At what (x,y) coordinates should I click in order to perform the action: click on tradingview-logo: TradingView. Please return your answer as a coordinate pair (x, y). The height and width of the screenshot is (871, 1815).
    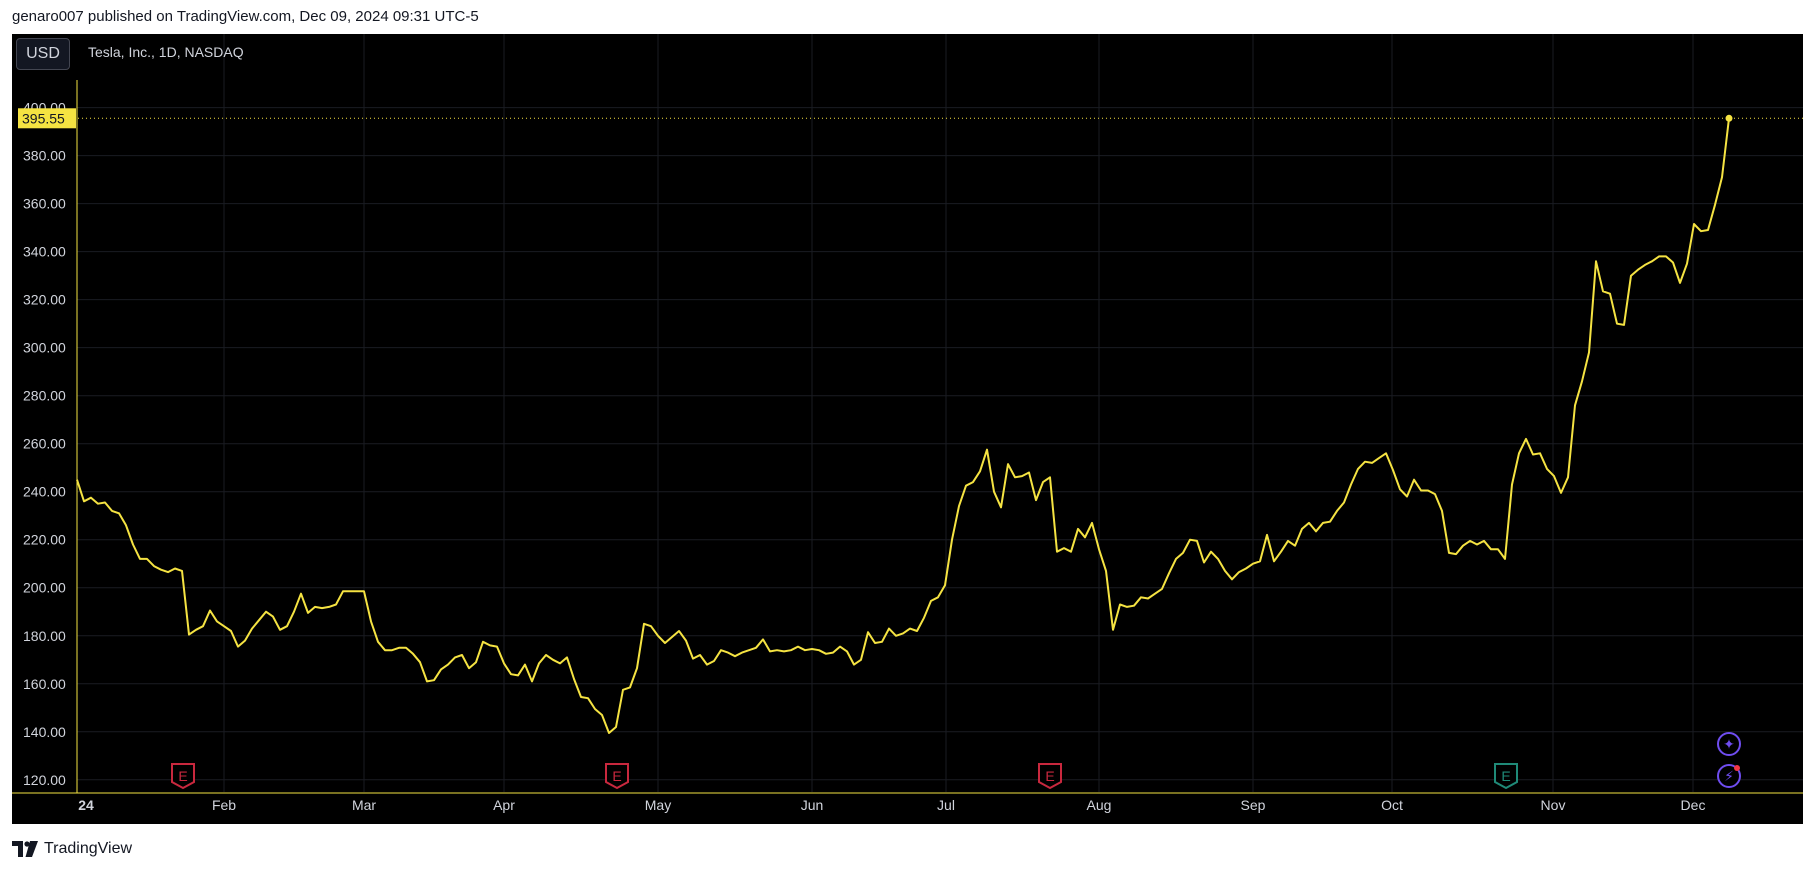
    Looking at the image, I should click on (72, 849).